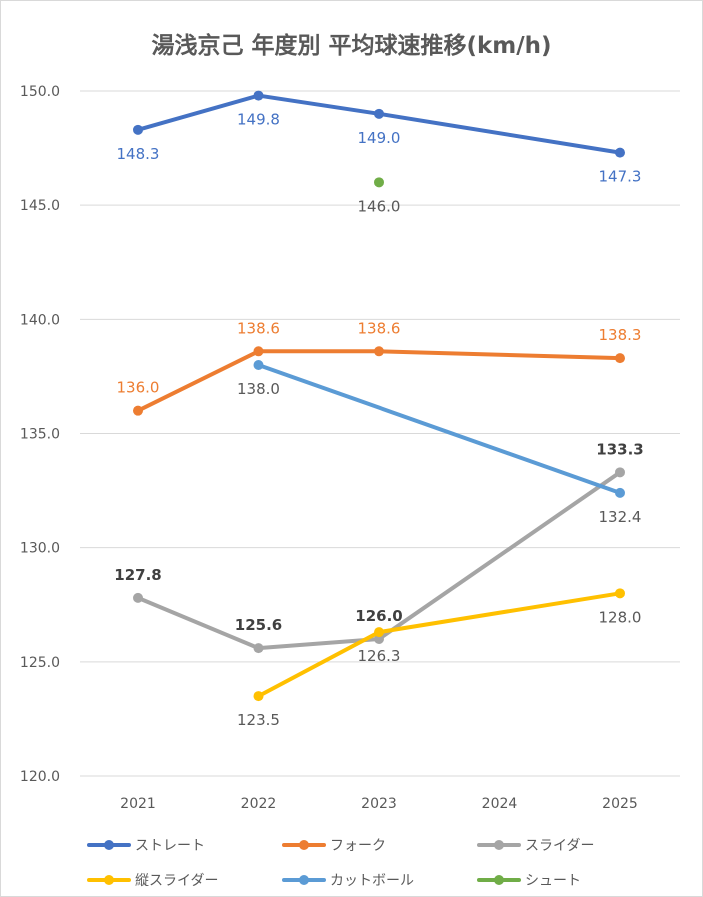 The image size is (703, 897). I want to click on legend-label: フォーク, so click(358, 846).